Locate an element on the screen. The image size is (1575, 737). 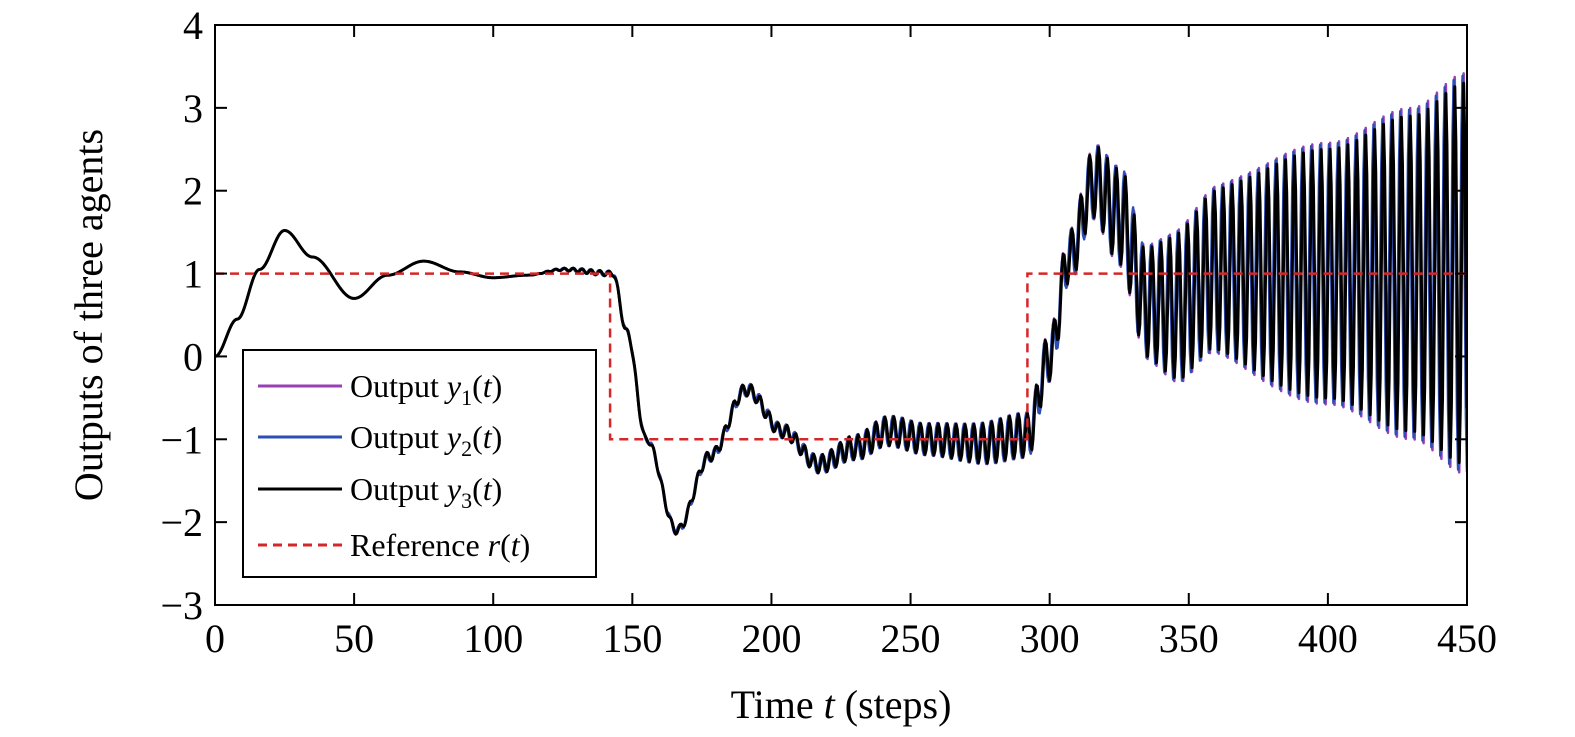
y-tick-label: 2 is located at coordinates (193, 191).